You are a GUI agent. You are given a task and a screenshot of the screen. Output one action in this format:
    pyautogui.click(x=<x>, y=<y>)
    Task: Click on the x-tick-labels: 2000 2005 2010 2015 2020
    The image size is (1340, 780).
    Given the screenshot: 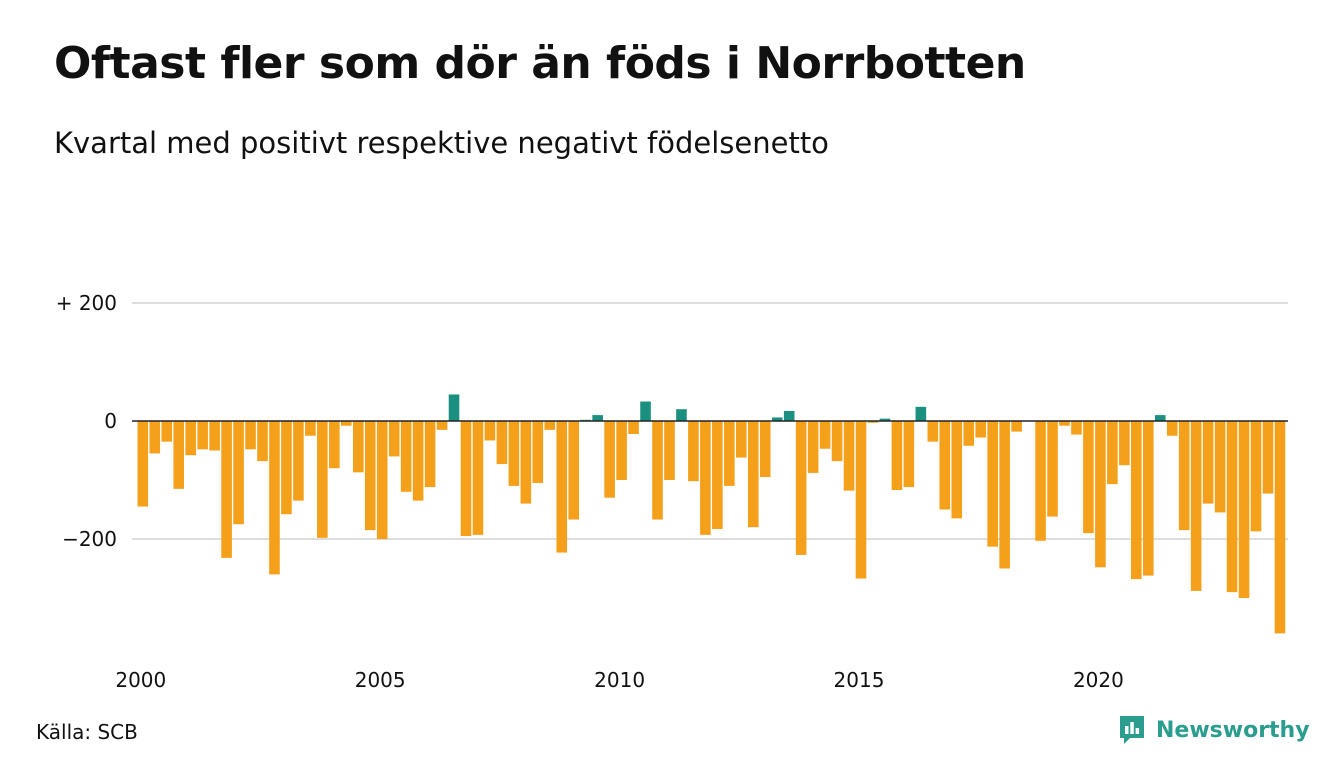 What is the action you would take?
    pyautogui.click(x=619, y=680)
    